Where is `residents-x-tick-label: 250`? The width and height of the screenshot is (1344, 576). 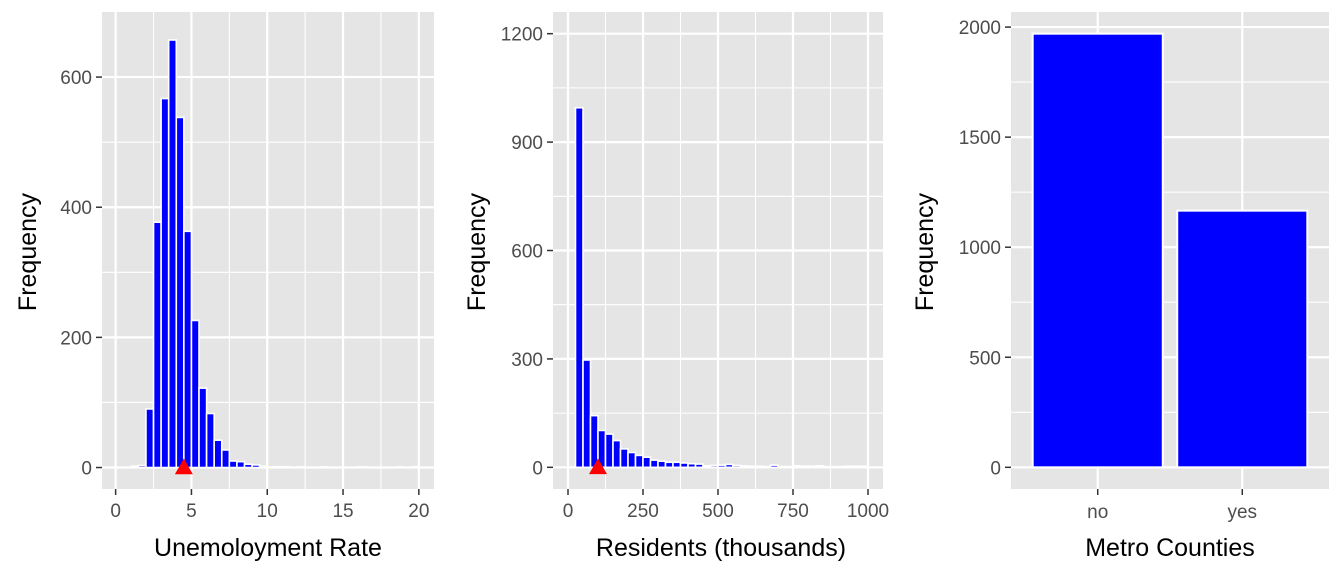
residents-x-tick-label: 250 is located at coordinates (643, 511).